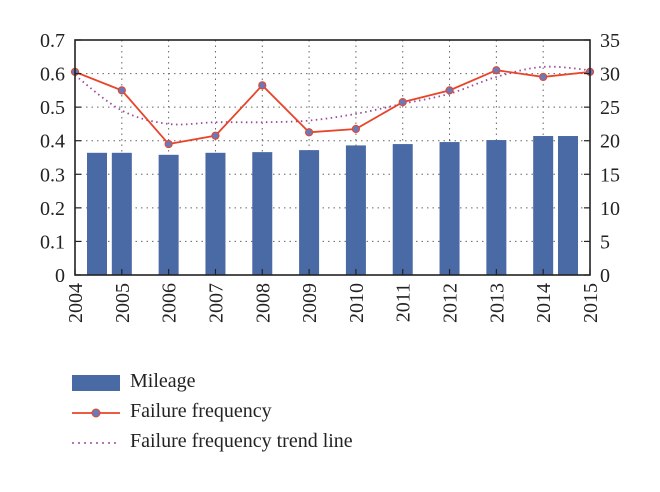 The image size is (660, 492). What do you see at coordinates (605, 242) in the screenshot?
I see `right-axis-tick-label: 5` at bounding box center [605, 242].